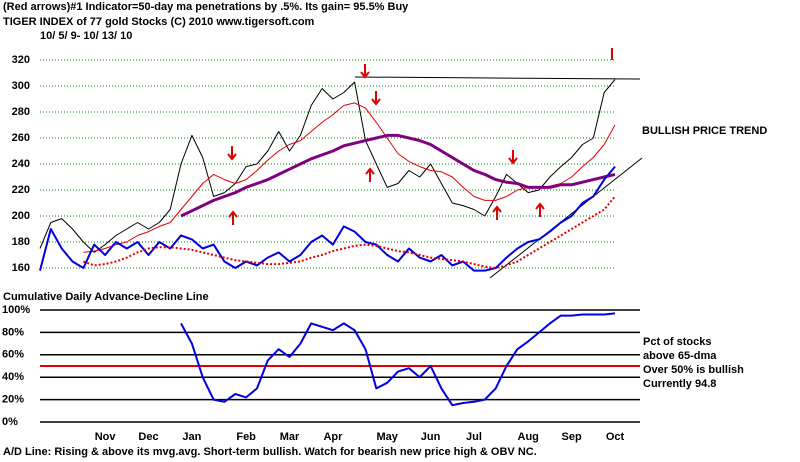 The height and width of the screenshot is (462, 800). I want to click on y-tick-label: 280, so click(21, 112).